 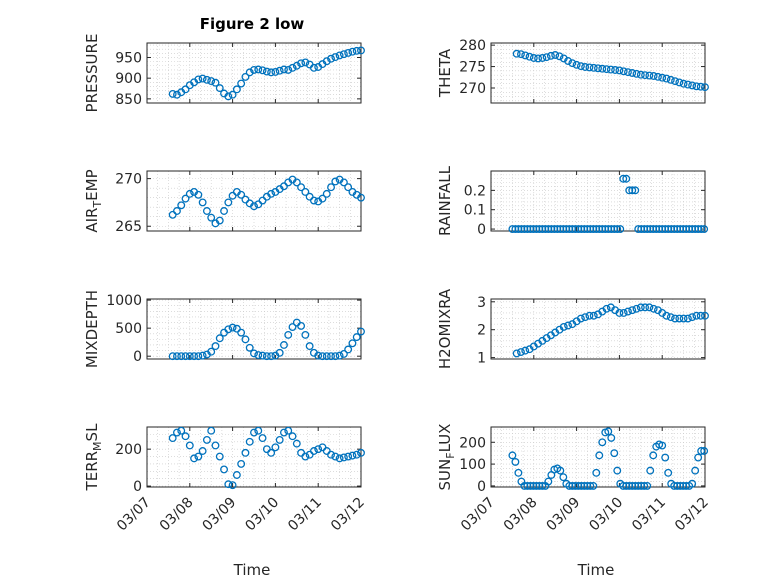 What do you see at coordinates (92, 329) in the screenshot?
I see `y-axis-label: MIXDEPTH` at bounding box center [92, 329].